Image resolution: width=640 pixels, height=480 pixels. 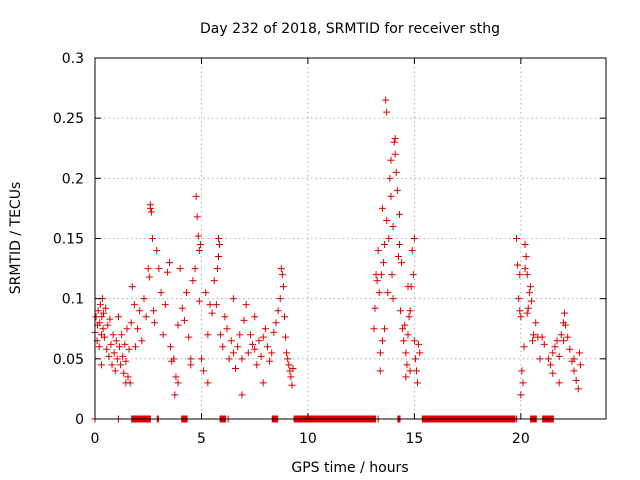 I want to click on y-tick-label: 0.1, so click(x=73, y=300).